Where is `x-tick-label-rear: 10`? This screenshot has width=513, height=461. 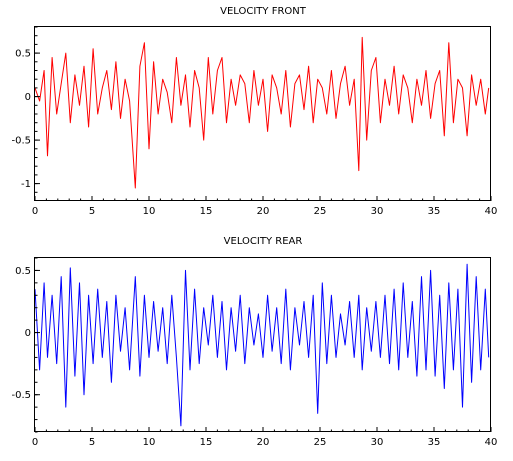 x-tick-label-rear: 10 is located at coordinates (149, 442).